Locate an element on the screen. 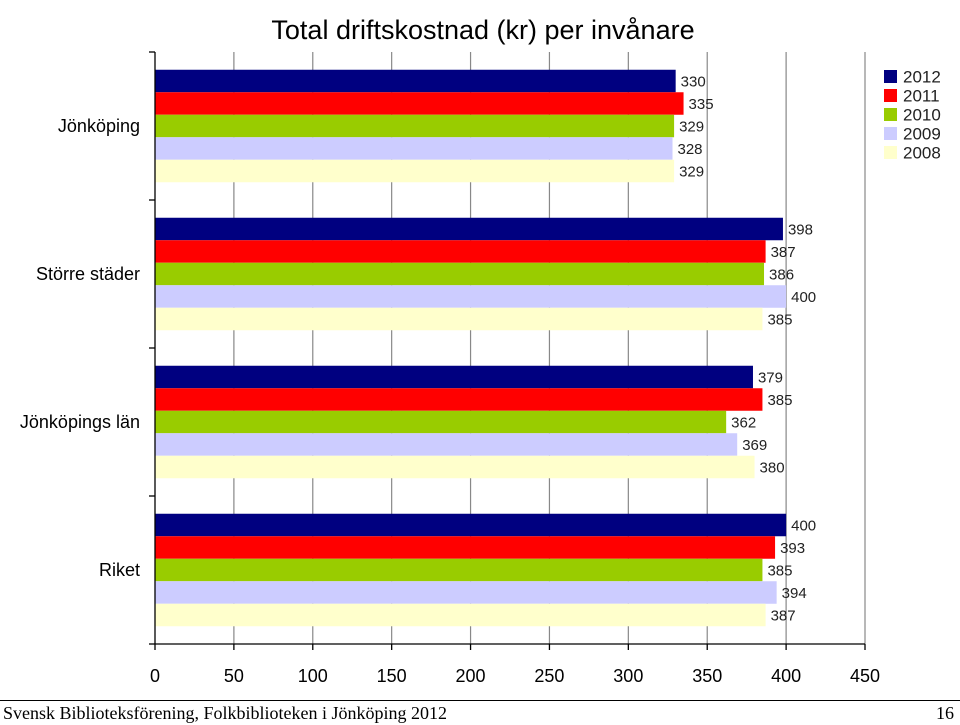 The width and height of the screenshot is (960, 725). x-tick-label: 400 is located at coordinates (786, 676).